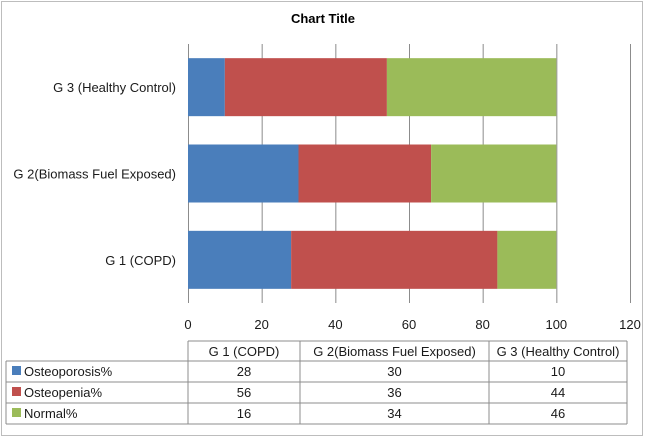 This screenshot has height=439, width=646. What do you see at coordinates (244, 413) in the screenshot?
I see `table-value-cell: 16` at bounding box center [244, 413].